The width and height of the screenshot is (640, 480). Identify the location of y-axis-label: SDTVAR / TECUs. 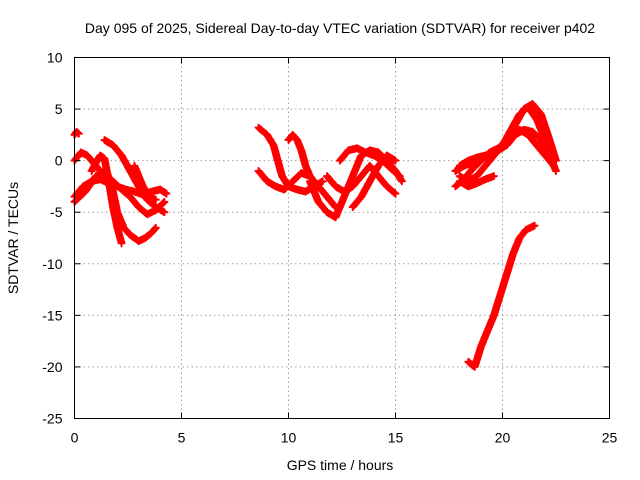
(13, 238).